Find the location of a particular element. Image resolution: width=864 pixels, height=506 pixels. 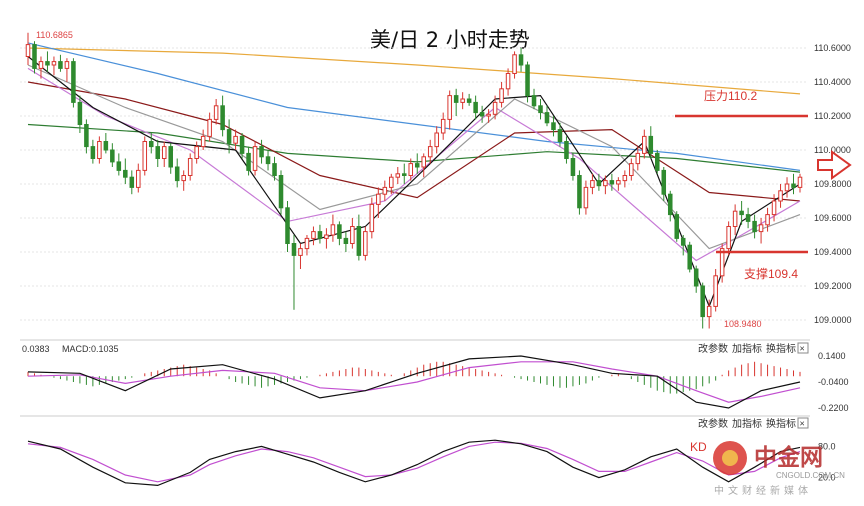

watermark-sub: 中文财经新媒体 is located at coordinates (763, 490).